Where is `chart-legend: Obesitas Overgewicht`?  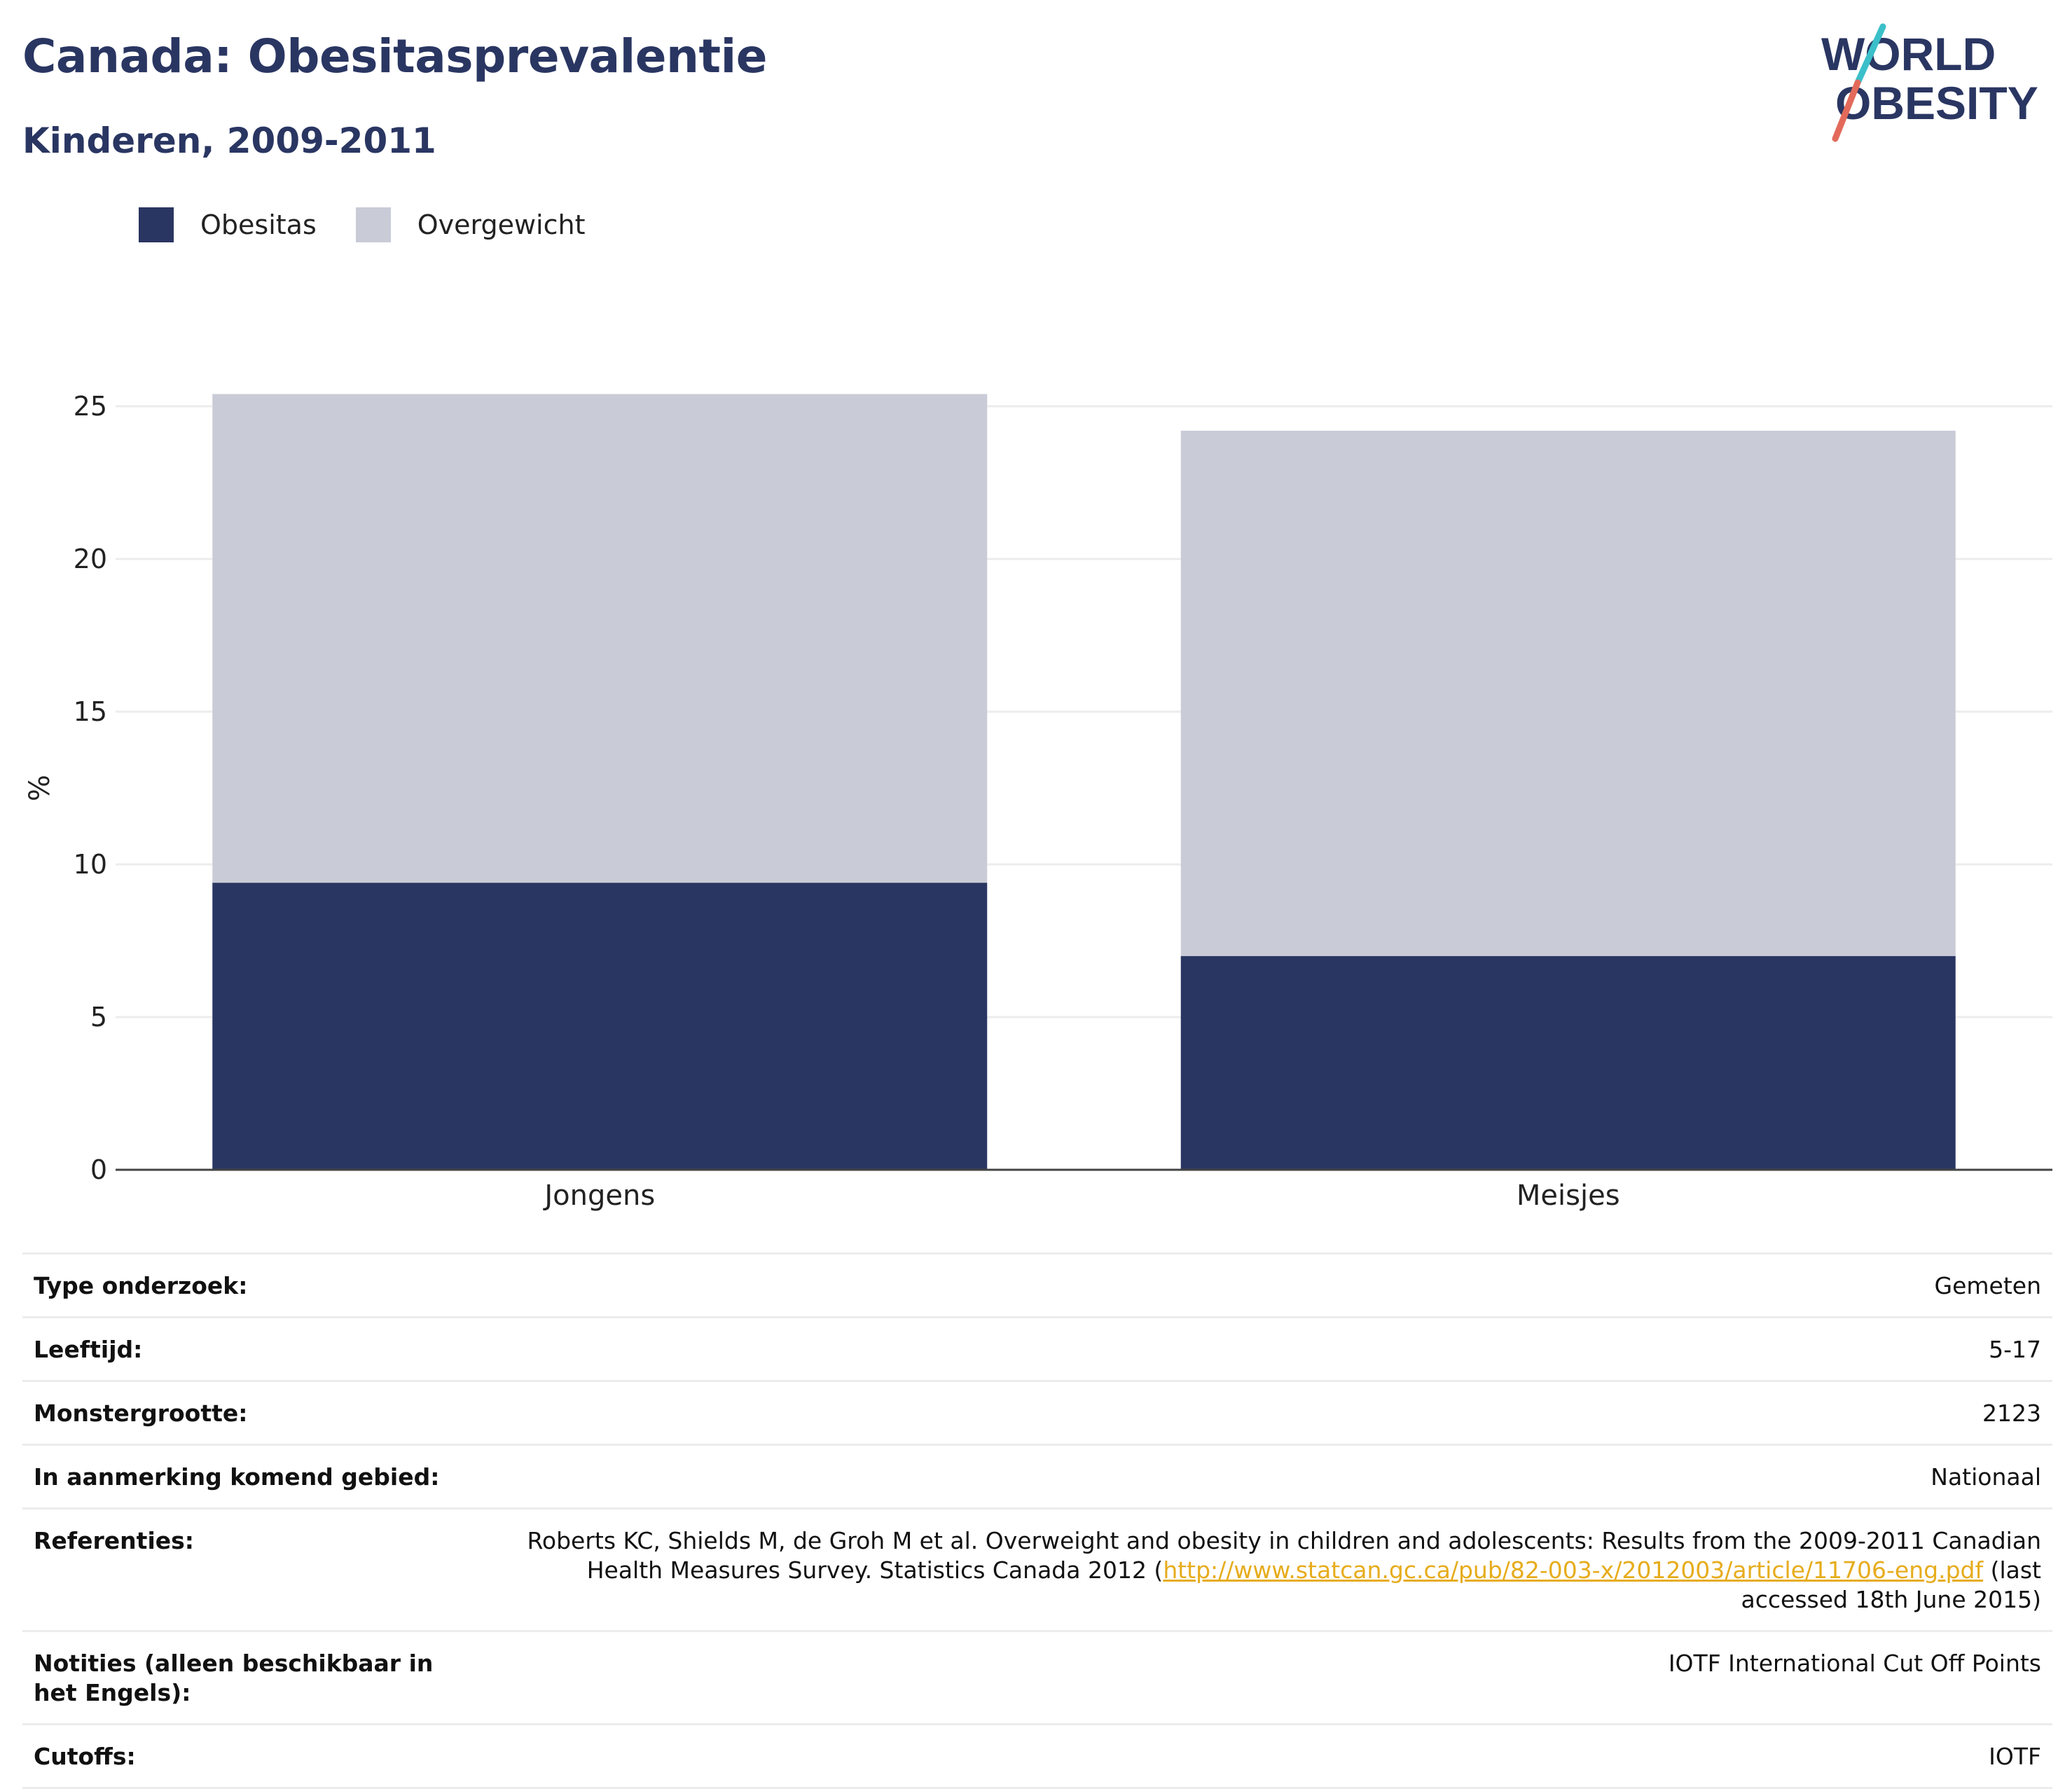
chart-legend: Obesitas Overgewicht is located at coordinates (382, 225).